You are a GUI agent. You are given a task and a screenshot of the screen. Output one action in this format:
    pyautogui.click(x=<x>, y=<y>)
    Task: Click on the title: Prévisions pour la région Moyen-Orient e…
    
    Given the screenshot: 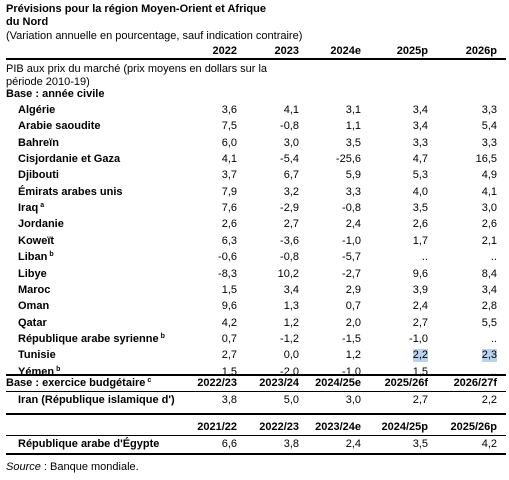 What is the action you would take?
    pyautogui.click(x=136, y=15)
    